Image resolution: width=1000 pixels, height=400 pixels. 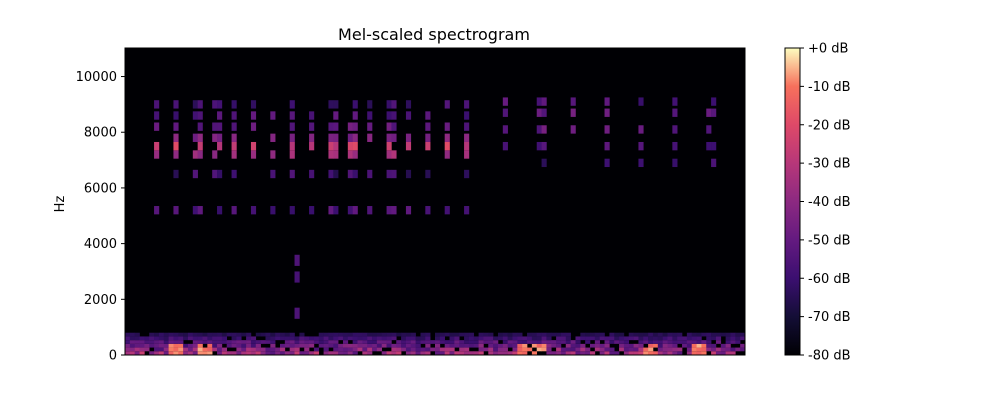 I want to click on y-tick-label: 8000, so click(x=100, y=133).